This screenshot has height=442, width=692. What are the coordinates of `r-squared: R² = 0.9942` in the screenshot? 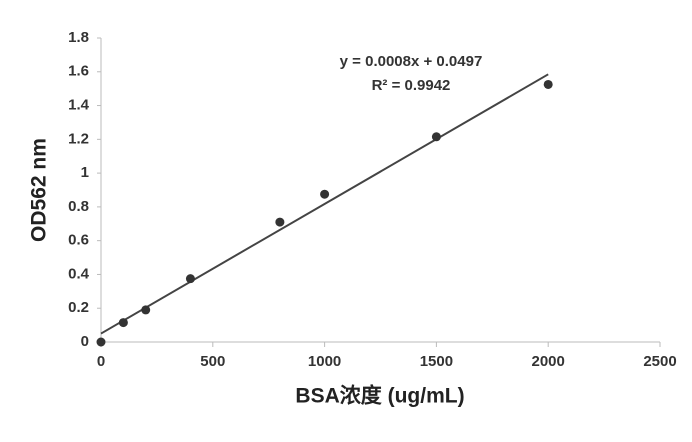 It's located at (411, 85).